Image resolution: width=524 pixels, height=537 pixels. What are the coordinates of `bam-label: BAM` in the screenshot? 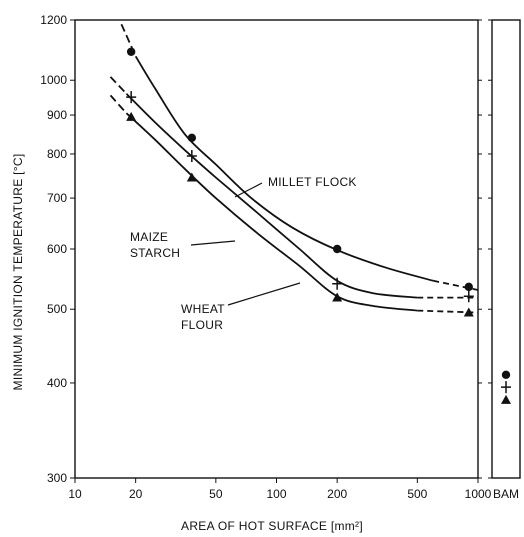 It's located at (506, 494).